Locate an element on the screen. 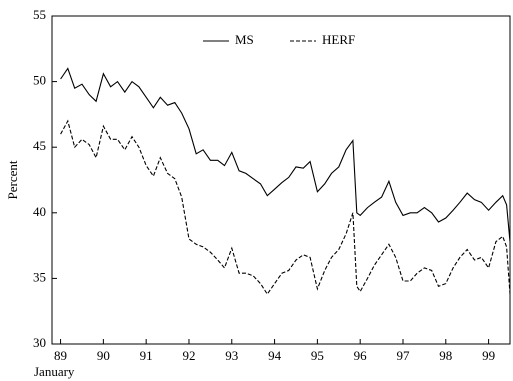  x-tick-label: 97 is located at coordinates (403, 355).